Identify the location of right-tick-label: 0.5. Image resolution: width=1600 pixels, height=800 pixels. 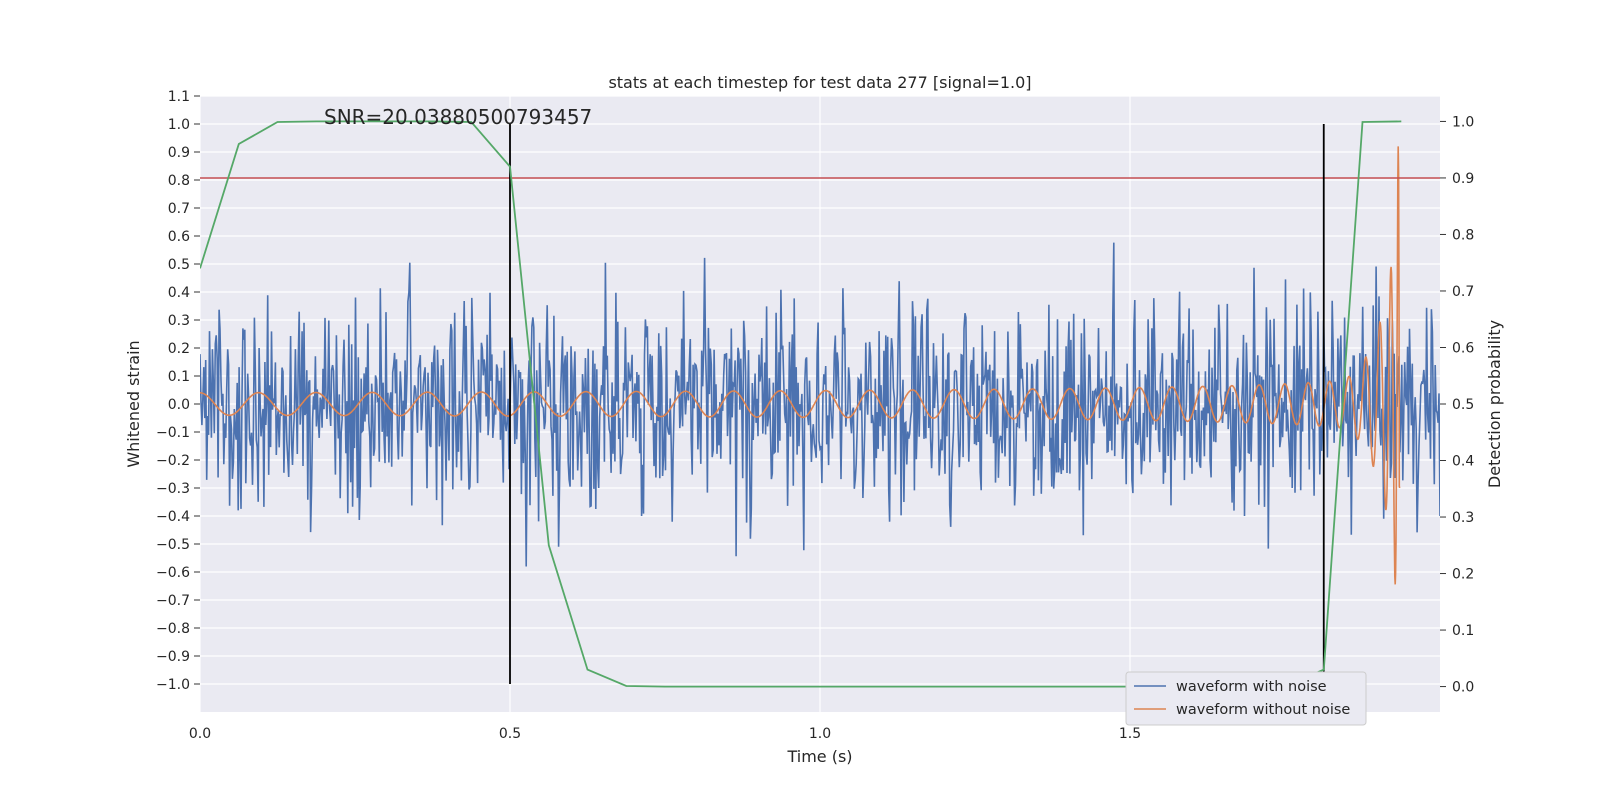
(1463, 405).